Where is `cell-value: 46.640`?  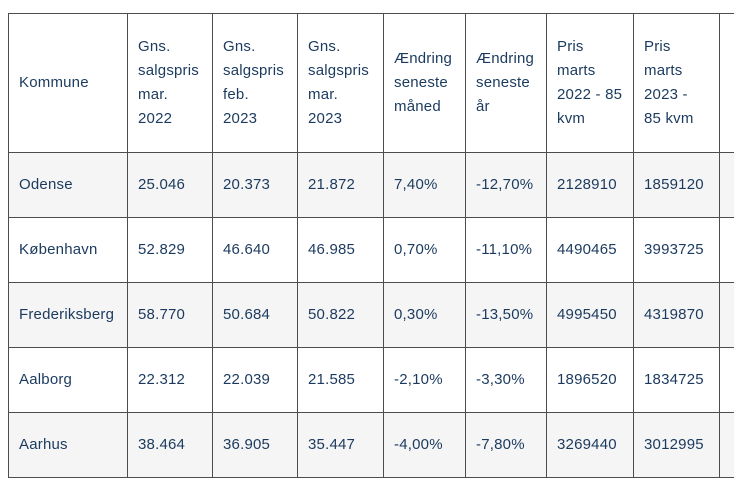 cell-value: 46.640 is located at coordinates (255, 250).